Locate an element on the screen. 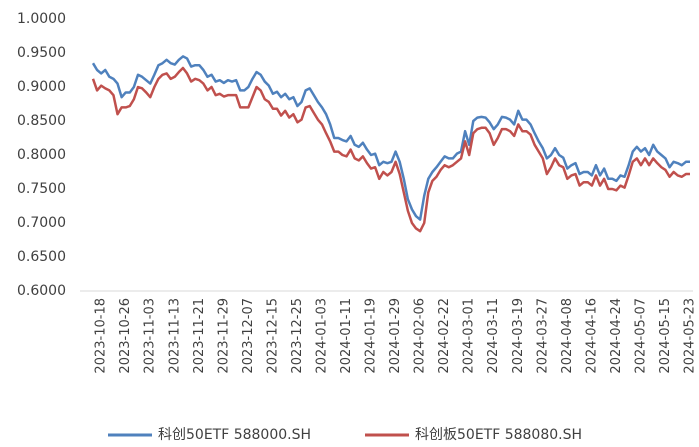 The width and height of the screenshot is (699, 447). x-tick-label: 2024-05-15 is located at coordinates (665, 336).